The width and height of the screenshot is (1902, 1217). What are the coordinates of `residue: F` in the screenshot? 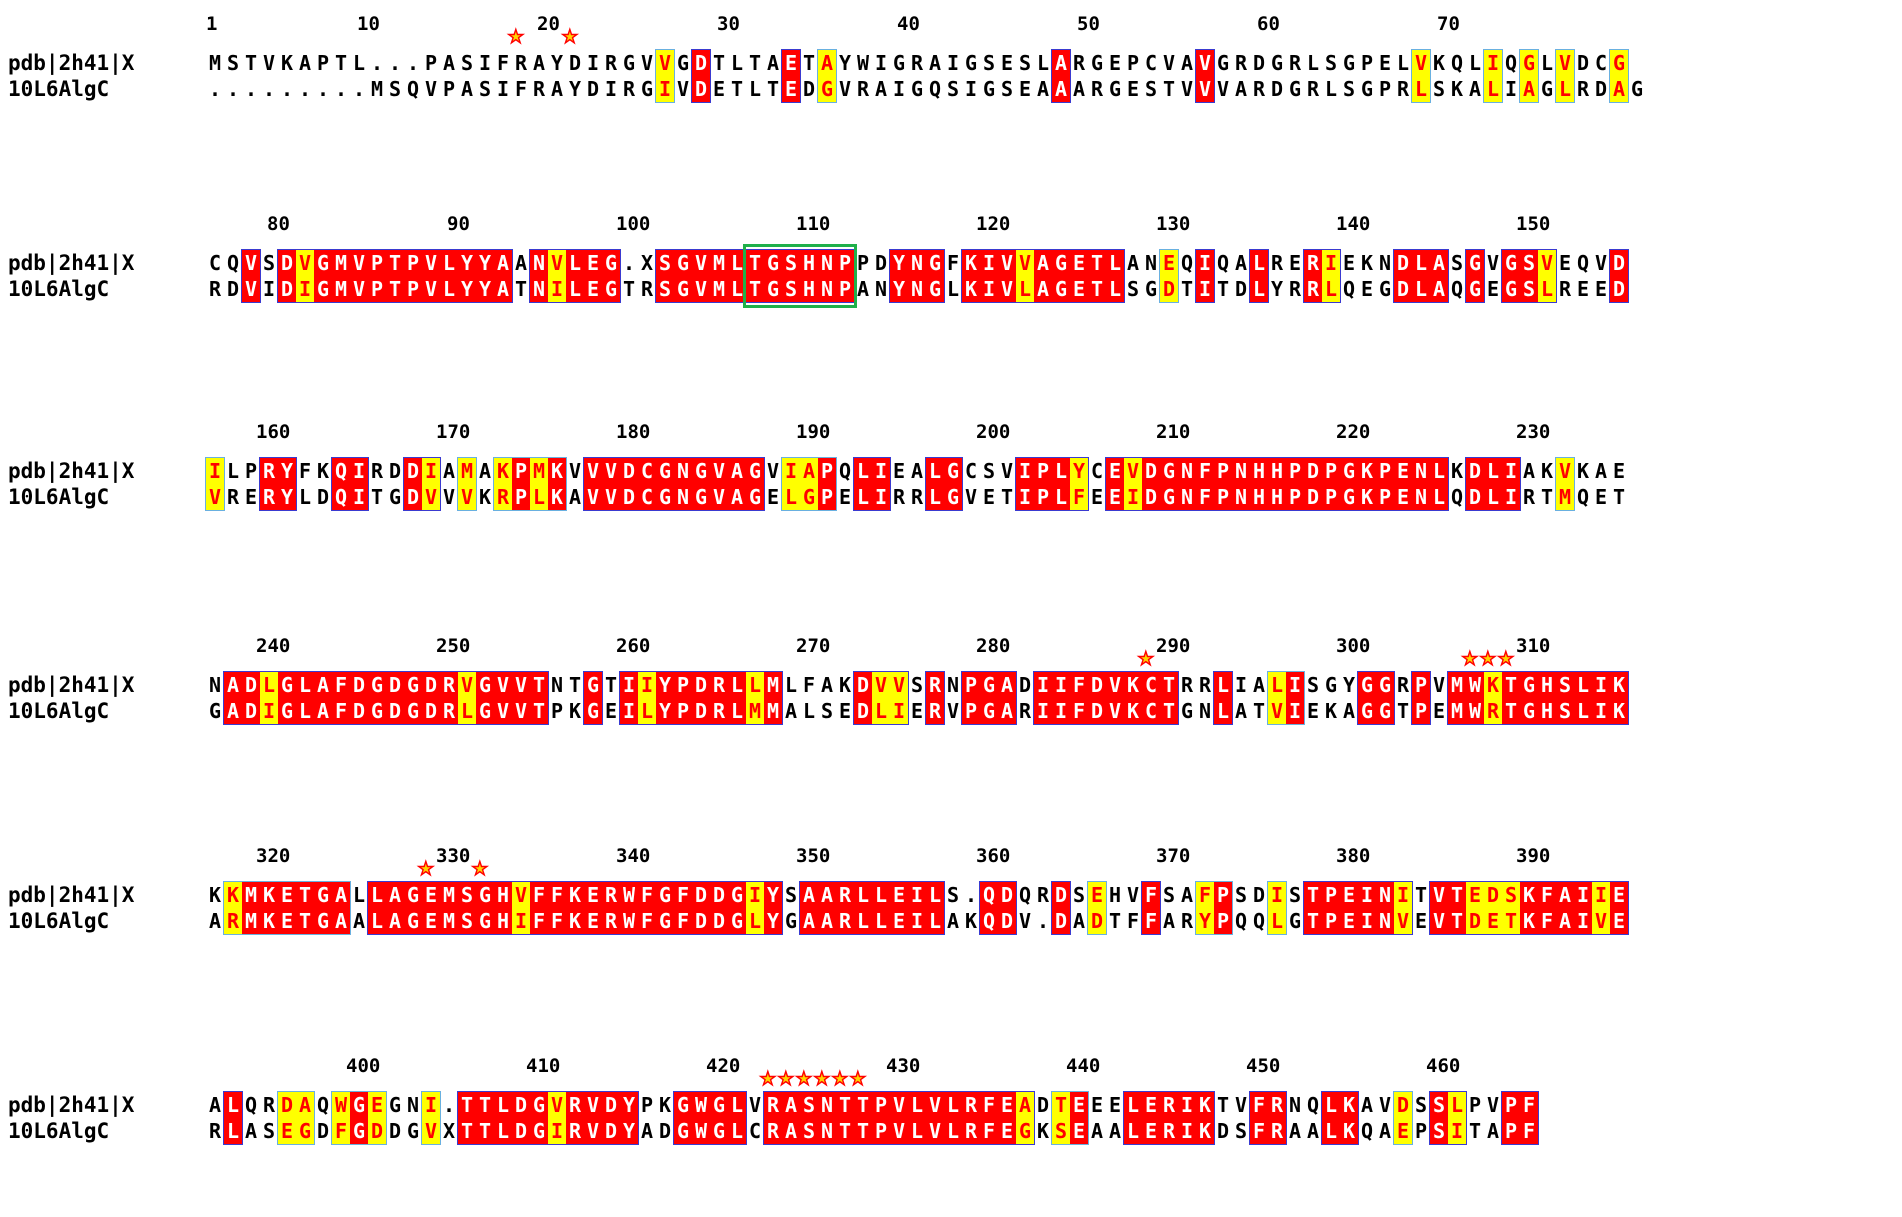 It's located at (539, 921).